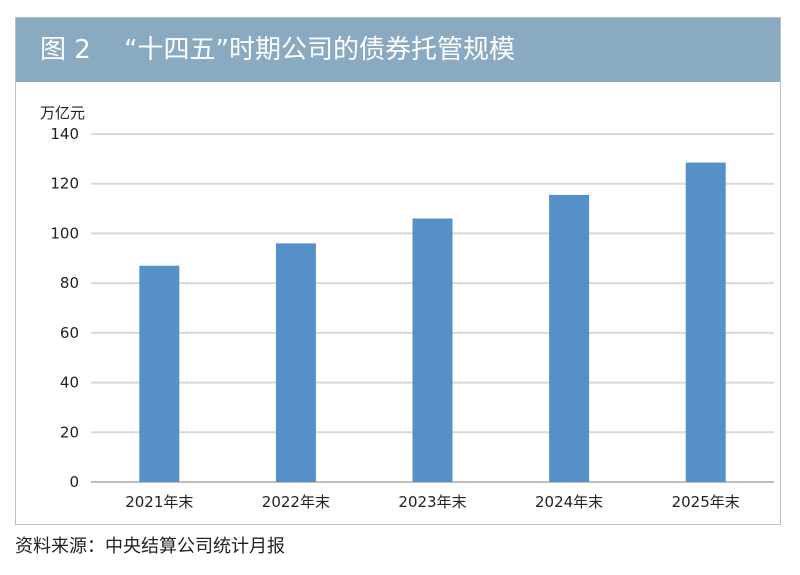  What do you see at coordinates (65, 50) in the screenshot?
I see `figure-number: 图 2` at bounding box center [65, 50].